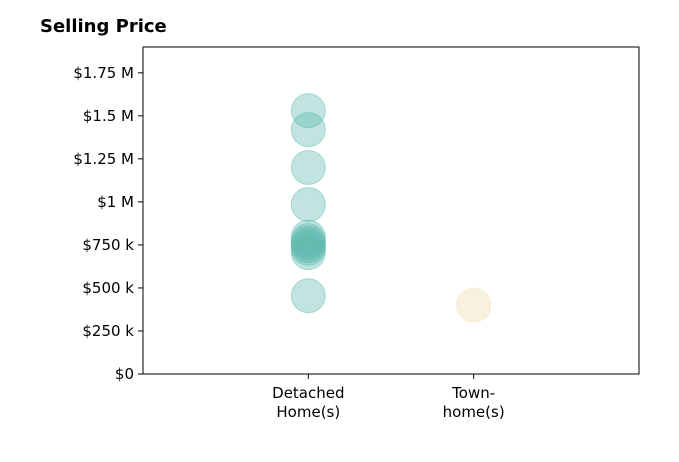  I want to click on x-category-label: Home(s), so click(308, 412).